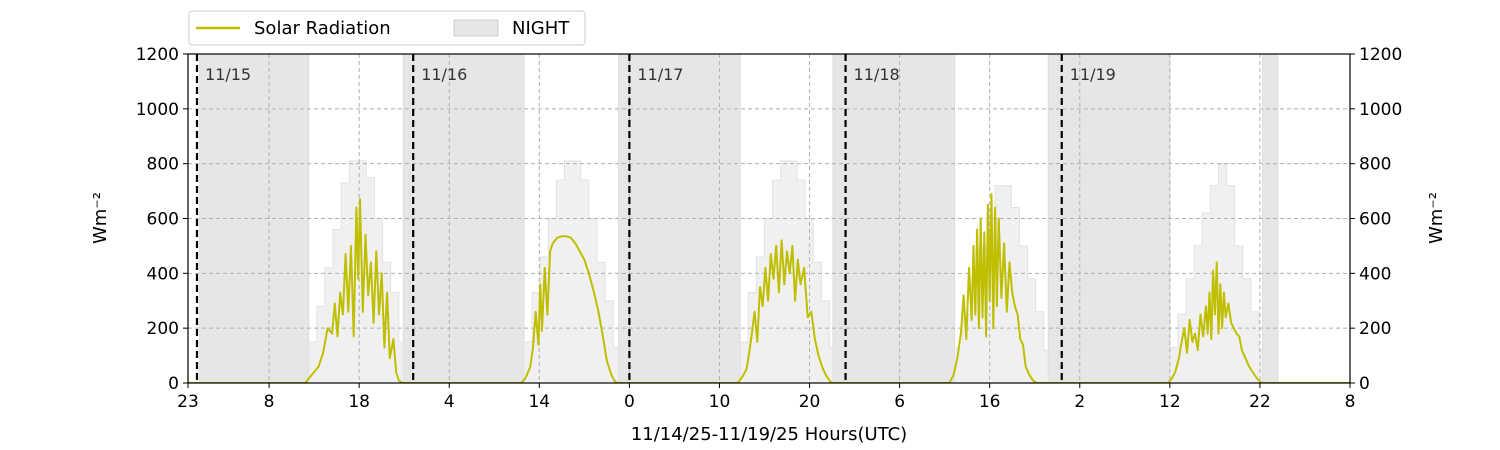 This screenshot has height=450, width=1500. I want to click on x-tick-label: 18, so click(359, 402).